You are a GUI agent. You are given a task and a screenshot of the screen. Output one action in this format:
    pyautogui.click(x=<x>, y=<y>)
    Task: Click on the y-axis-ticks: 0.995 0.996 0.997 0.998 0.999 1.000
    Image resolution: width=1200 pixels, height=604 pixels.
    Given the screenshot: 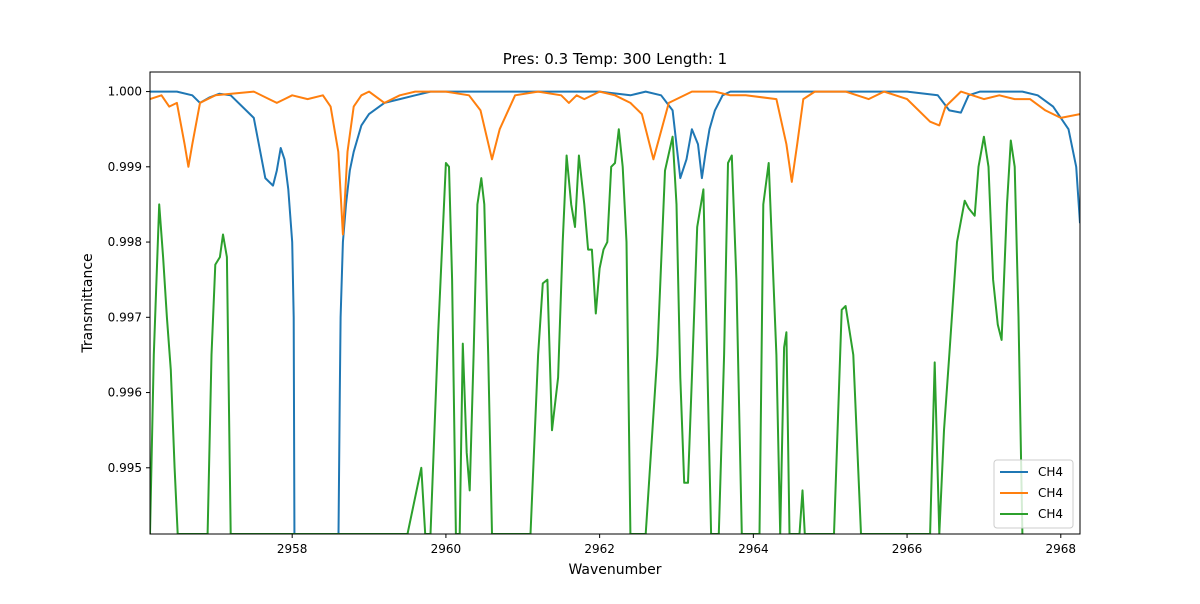 What is the action you would take?
    pyautogui.click(x=129, y=280)
    